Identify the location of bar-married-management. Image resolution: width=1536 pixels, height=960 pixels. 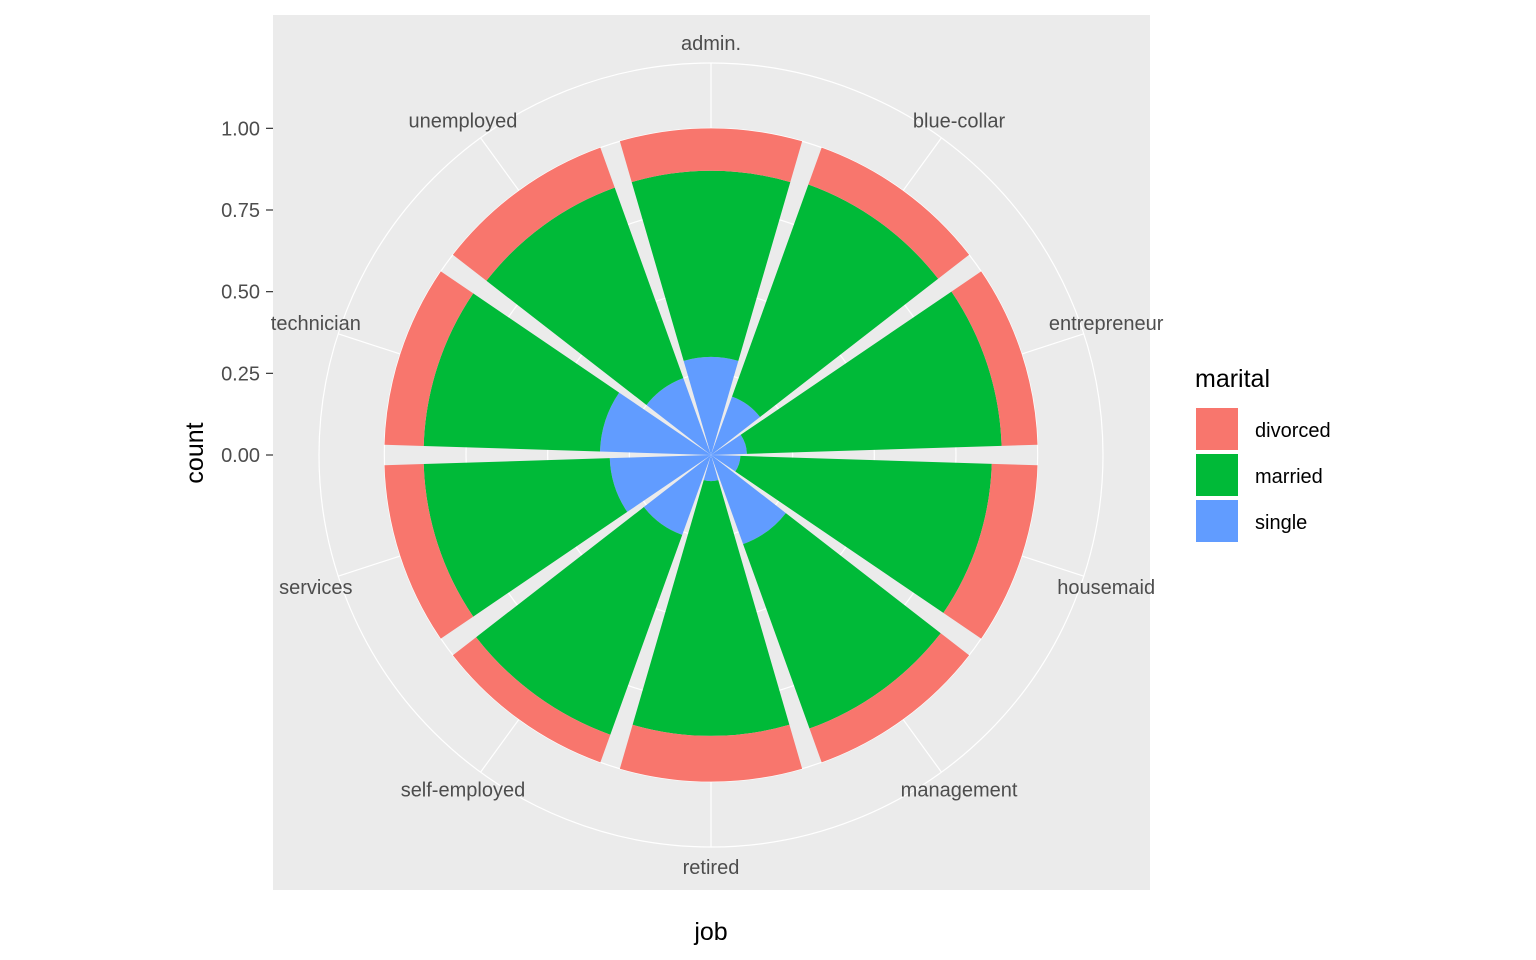
(842, 621).